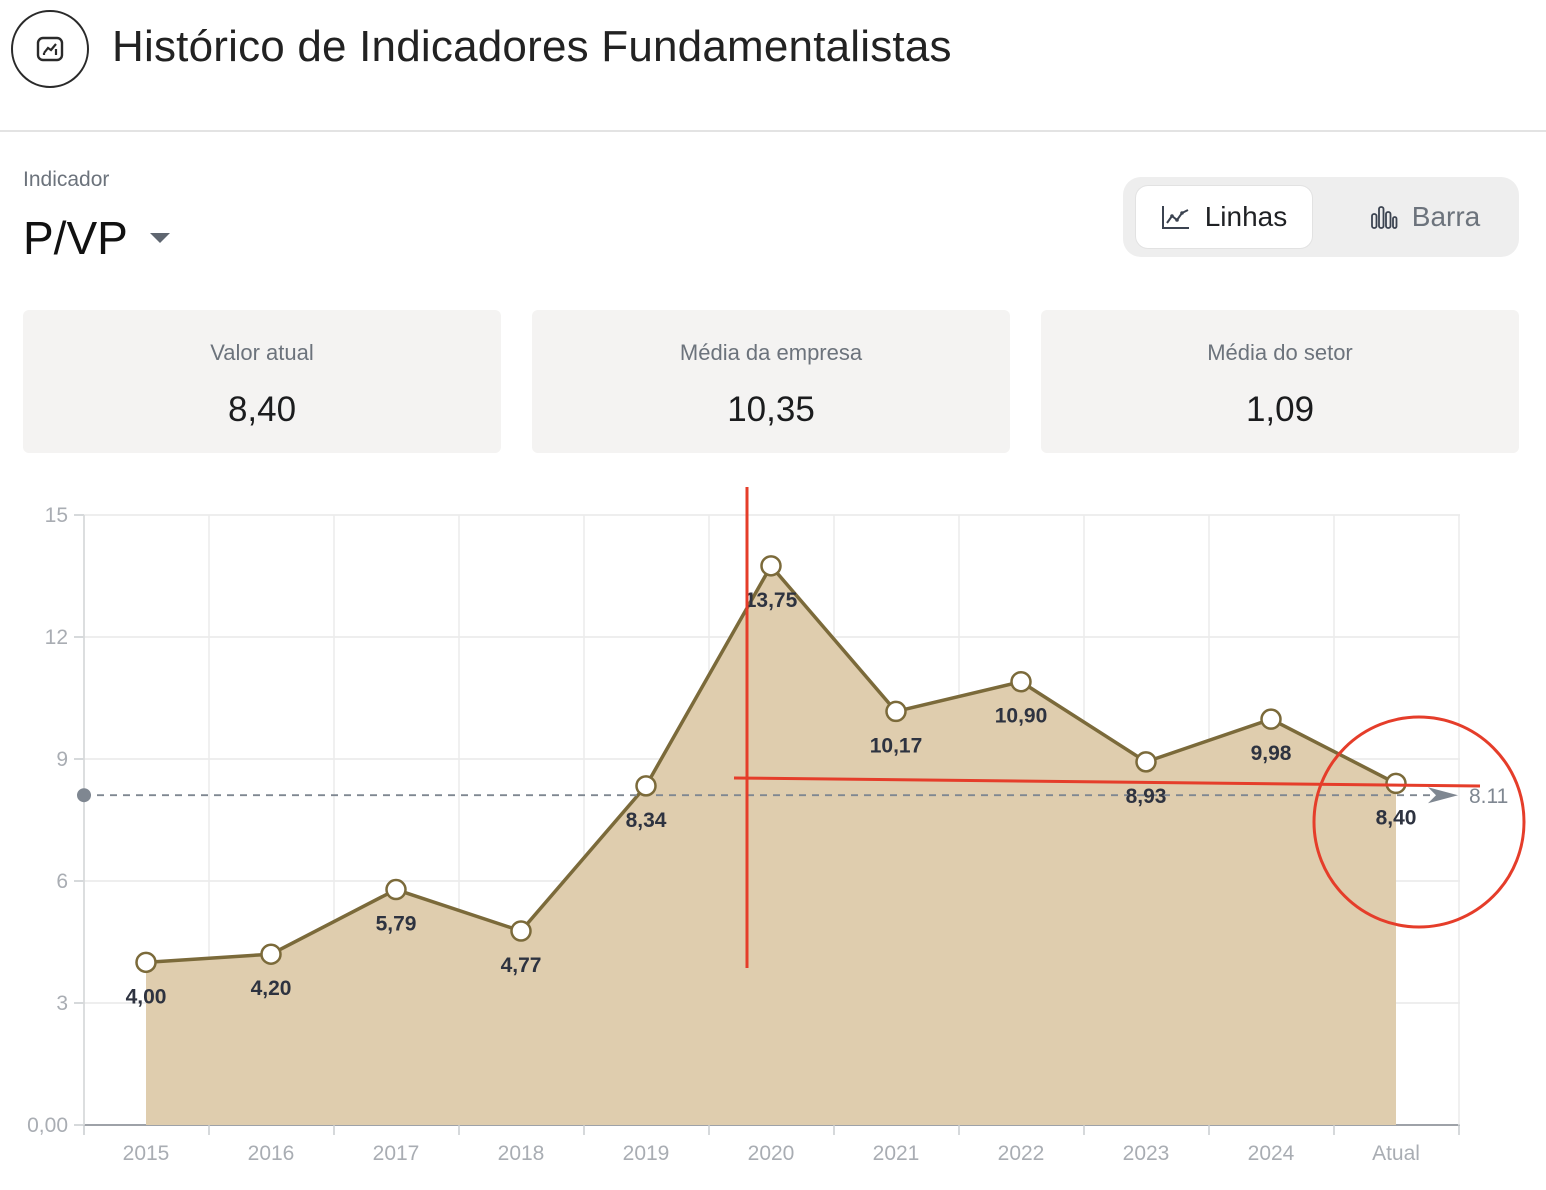 Image resolution: width=1546 pixels, height=1190 pixels. What do you see at coordinates (771, 409) in the screenshot?
I see `card-value: 10,35` at bounding box center [771, 409].